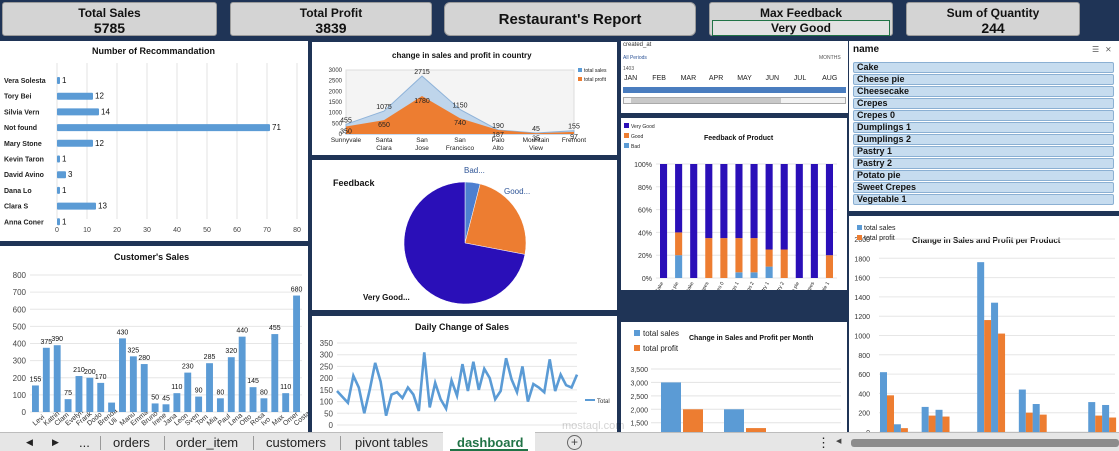 This screenshot has width=1119, height=451. Describe the element at coordinates (18, 97) in the screenshot. I see `y-category-label: Tory Bei` at that location.